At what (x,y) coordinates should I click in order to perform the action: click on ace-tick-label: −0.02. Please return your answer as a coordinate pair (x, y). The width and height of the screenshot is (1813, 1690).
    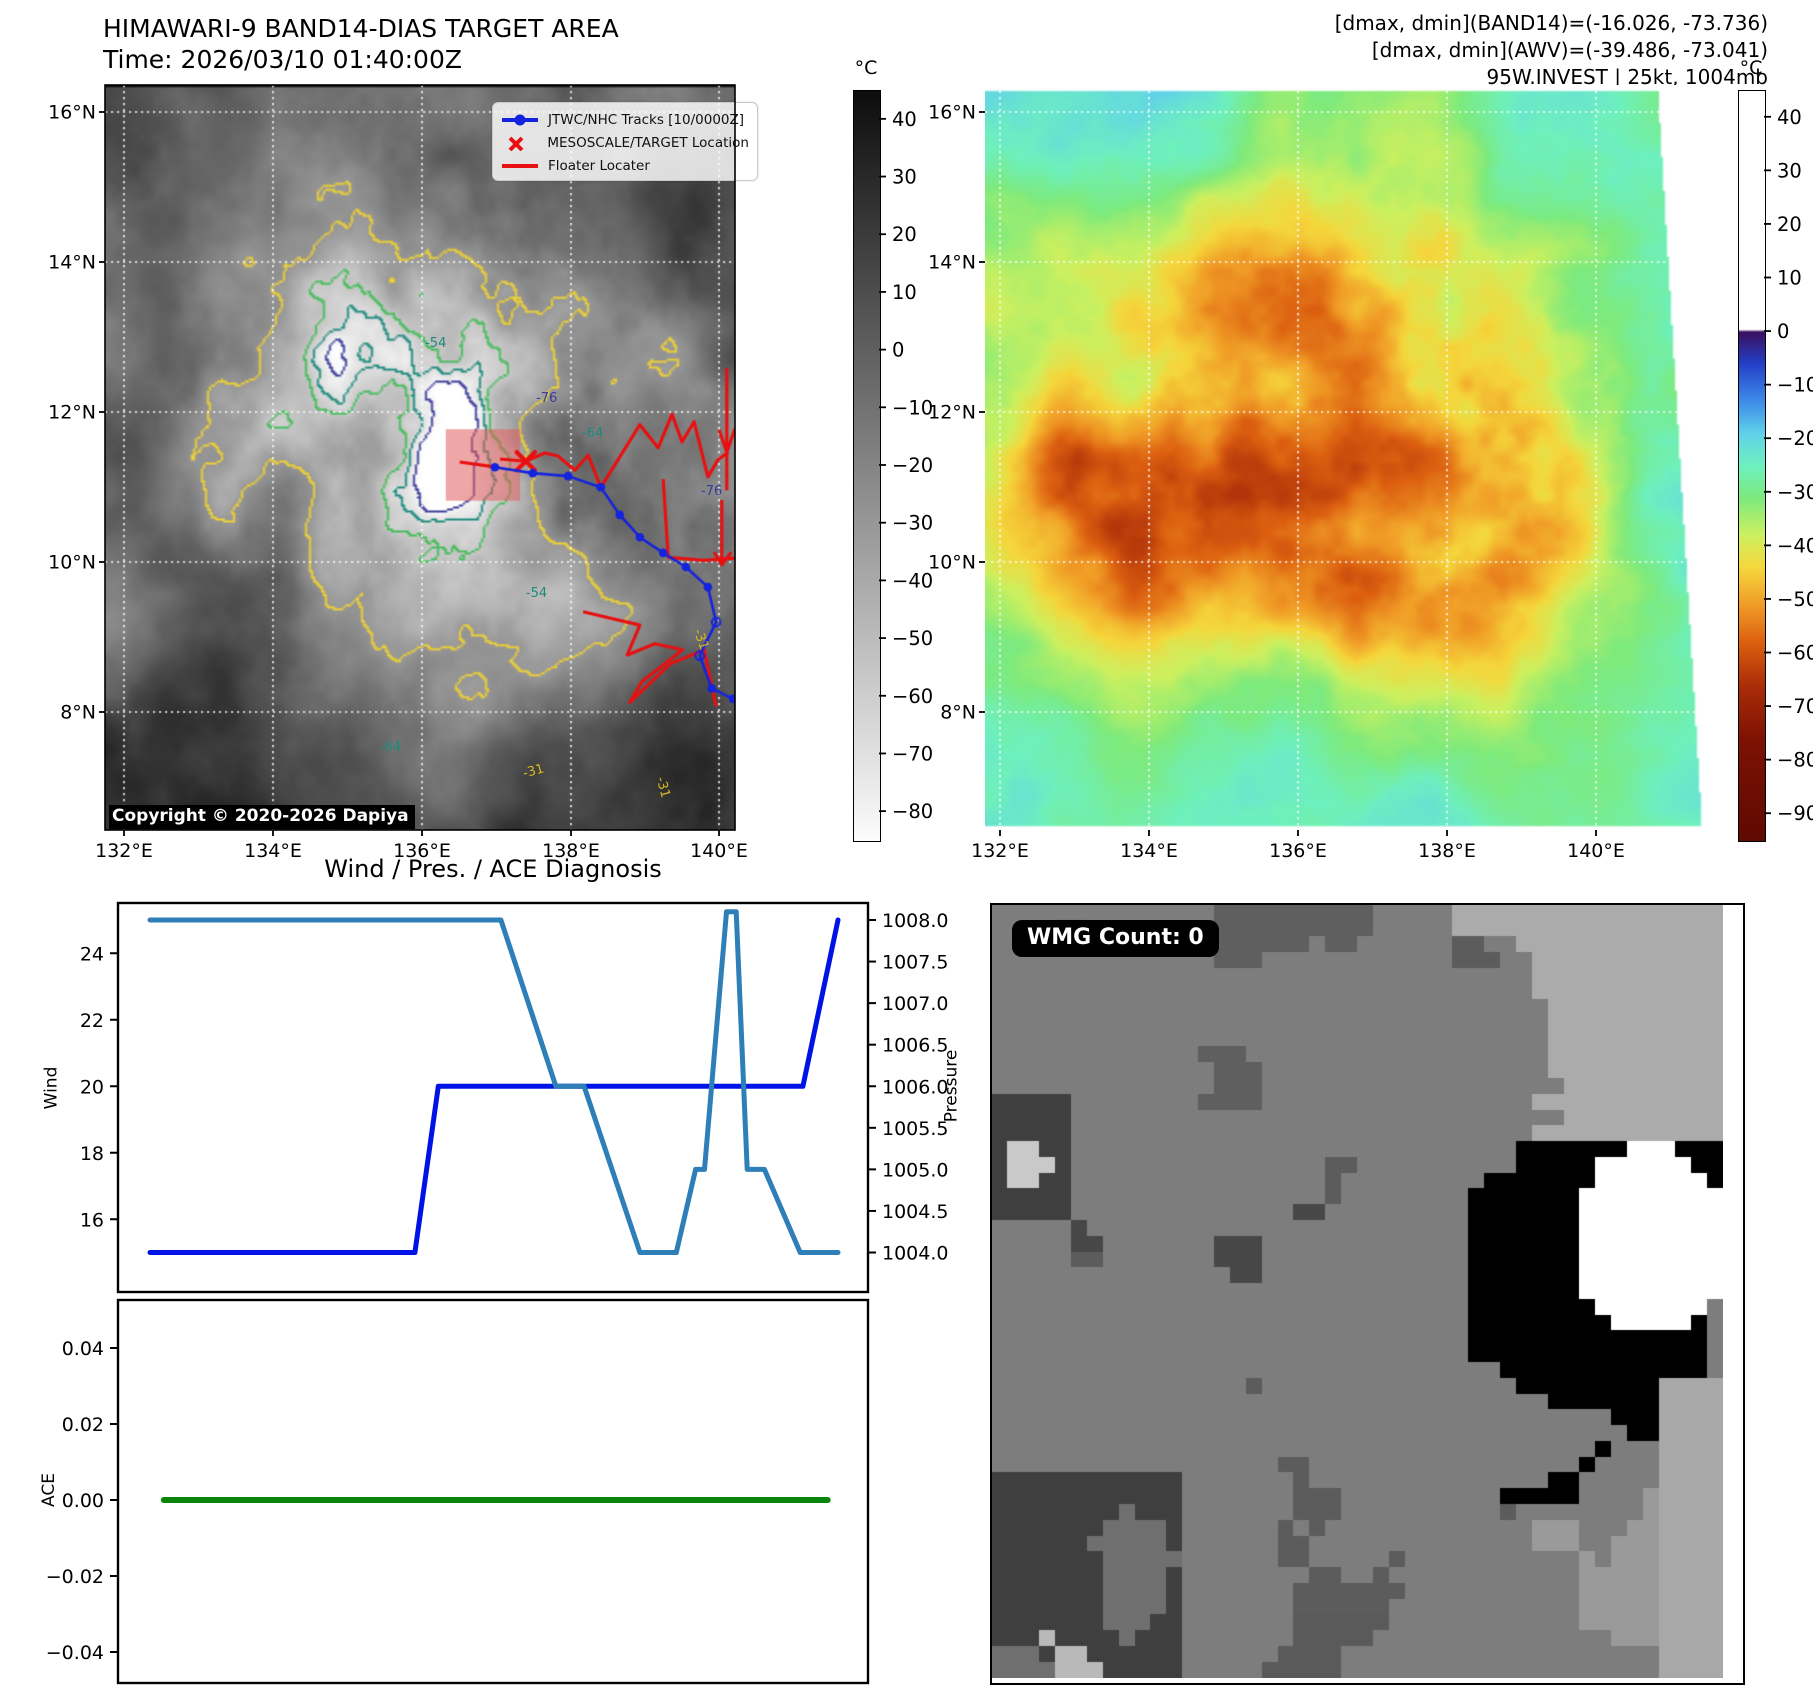
    Looking at the image, I should click on (75, 1577).